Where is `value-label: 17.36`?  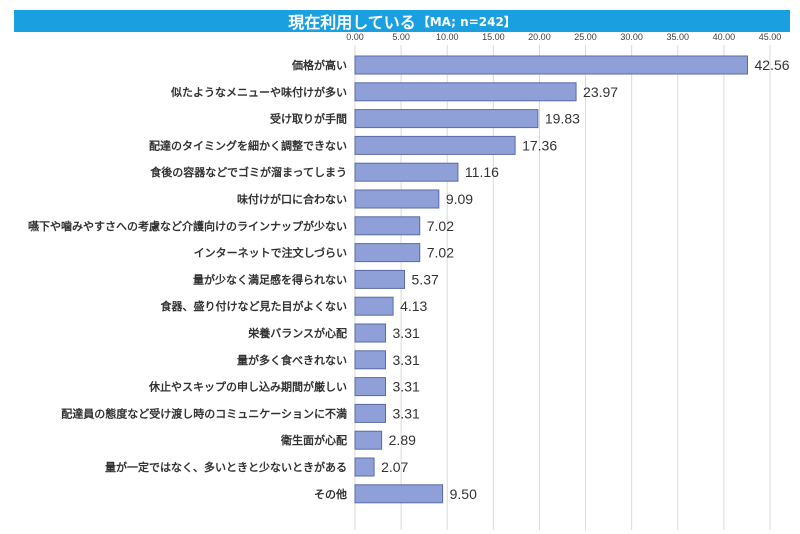
value-label: 17.36 is located at coordinates (539, 145).